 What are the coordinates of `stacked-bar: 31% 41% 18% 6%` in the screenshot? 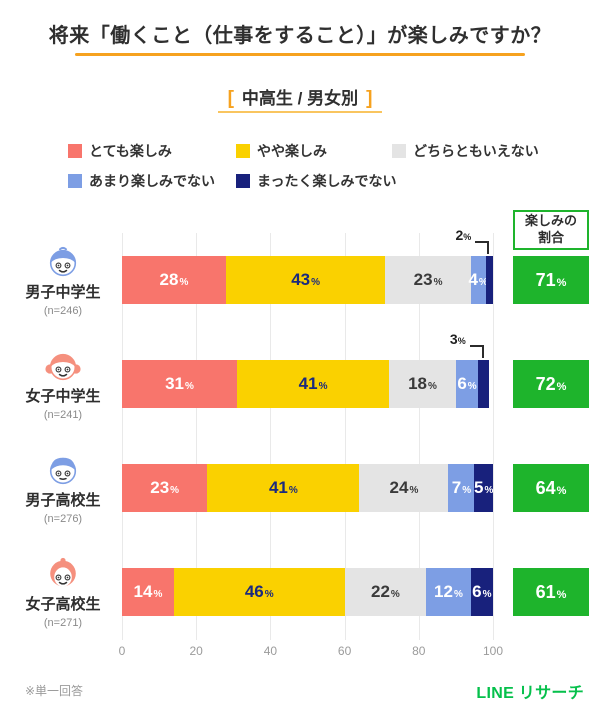 It's located at (306, 384).